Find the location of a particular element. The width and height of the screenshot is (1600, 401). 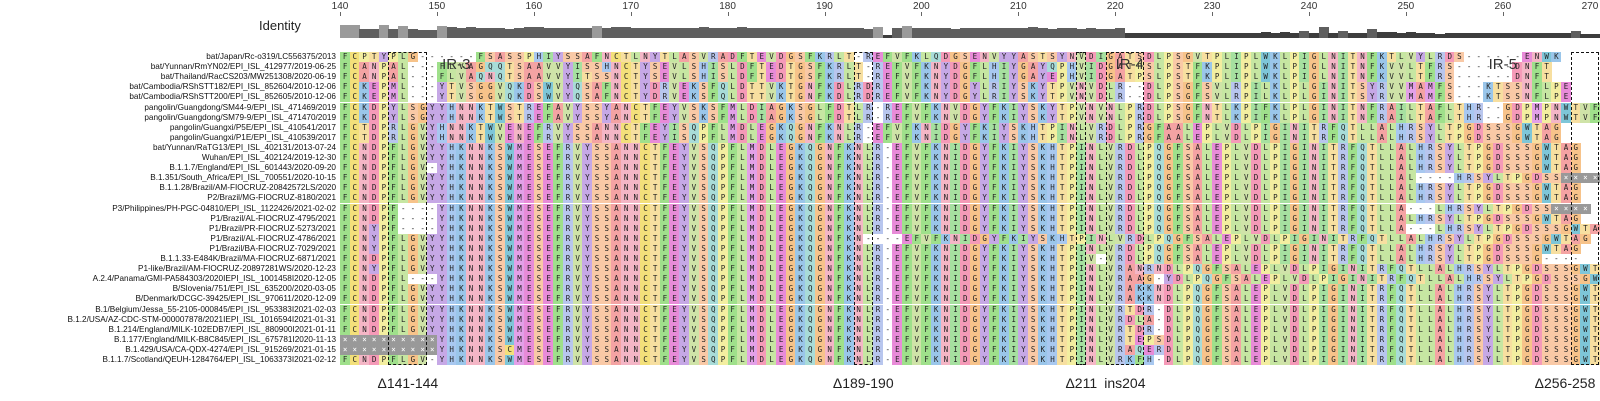

residue-cell: - is located at coordinates (413, 208).